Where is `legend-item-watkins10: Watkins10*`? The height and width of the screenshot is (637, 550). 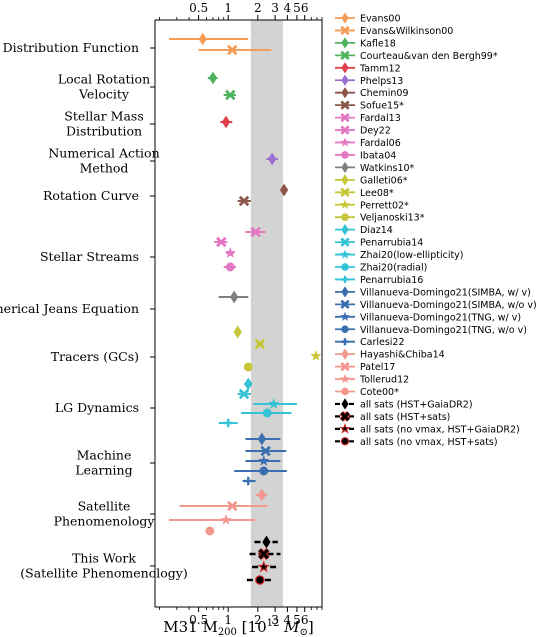 legend-item-watkins10: Watkins10* is located at coordinates (375, 167).